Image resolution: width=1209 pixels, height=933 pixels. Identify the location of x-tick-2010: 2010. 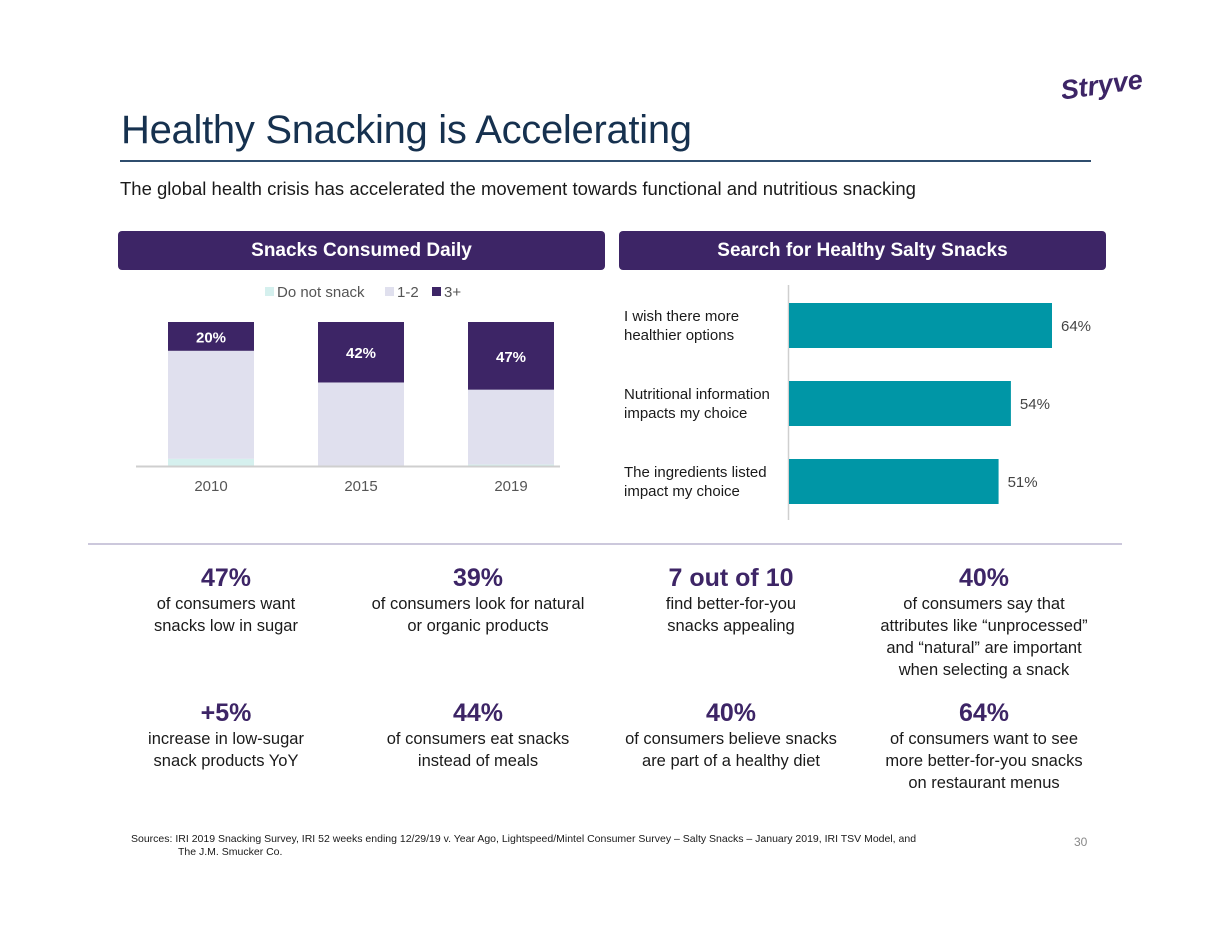
(210, 486).